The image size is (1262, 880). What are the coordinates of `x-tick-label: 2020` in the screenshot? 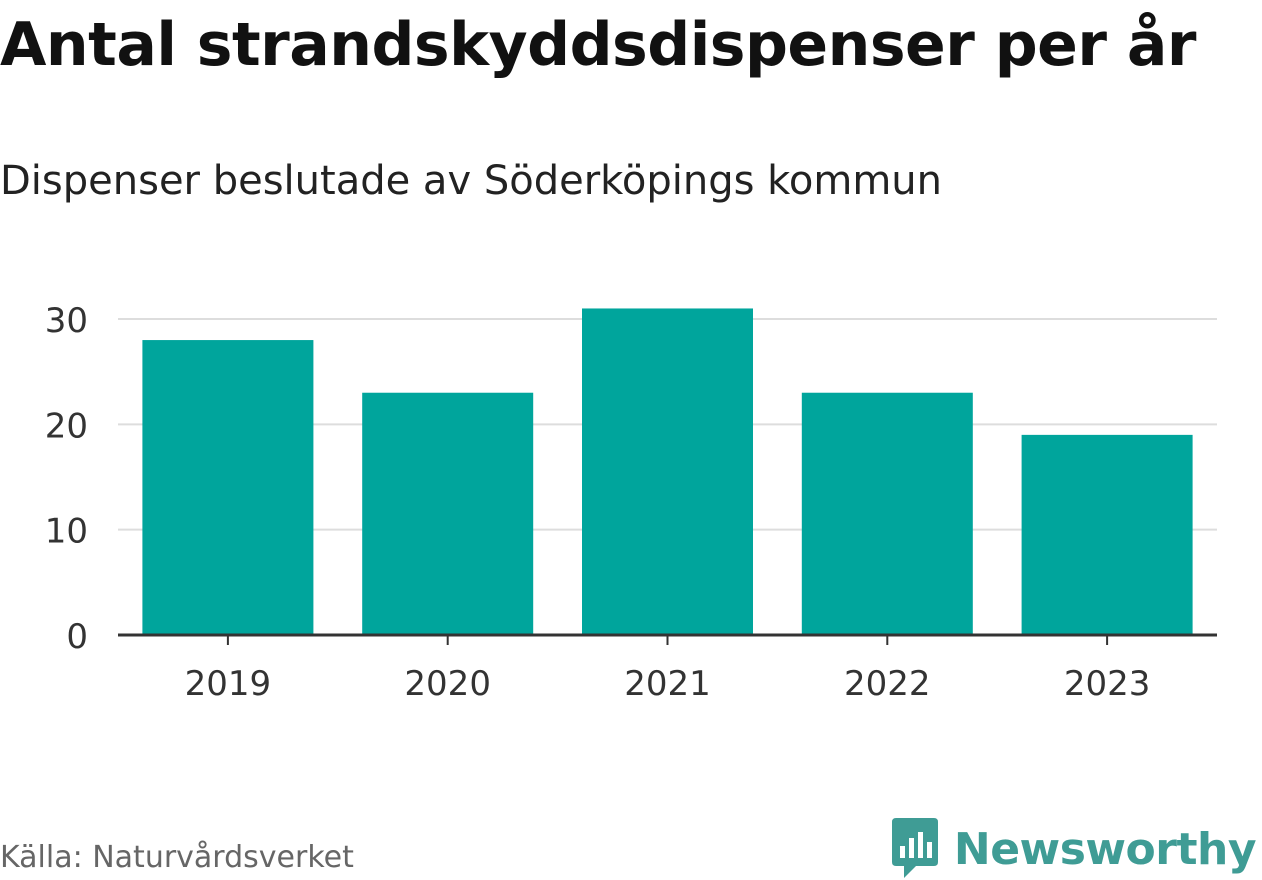 It's located at (447, 684).